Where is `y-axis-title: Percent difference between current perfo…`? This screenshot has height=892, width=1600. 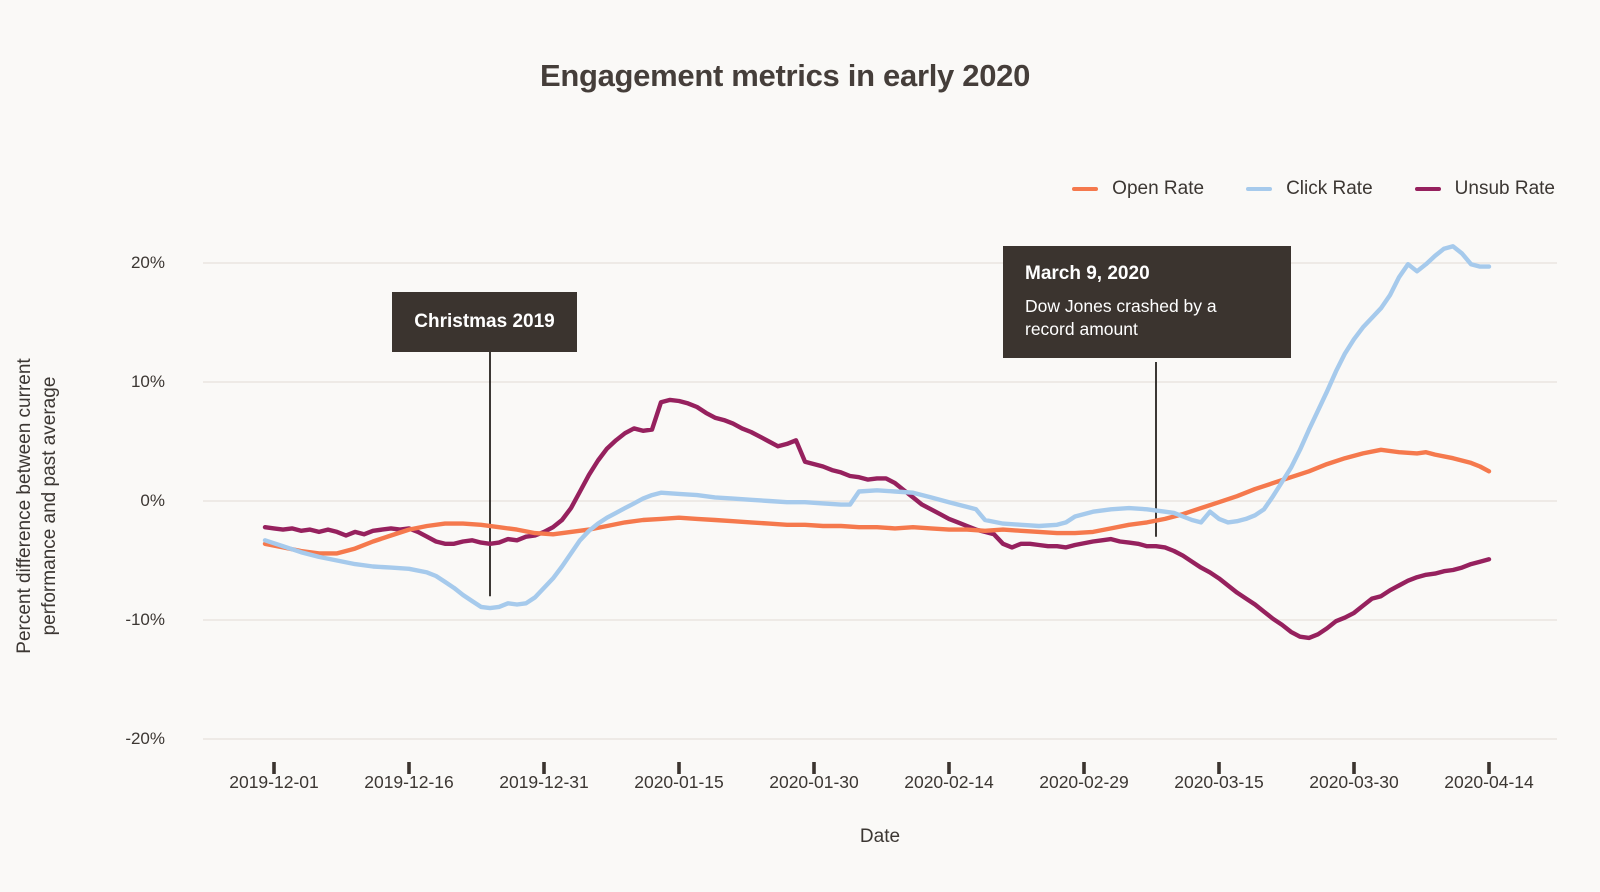 y-axis-title: Percent difference between current perfo… is located at coordinates (37, 506).